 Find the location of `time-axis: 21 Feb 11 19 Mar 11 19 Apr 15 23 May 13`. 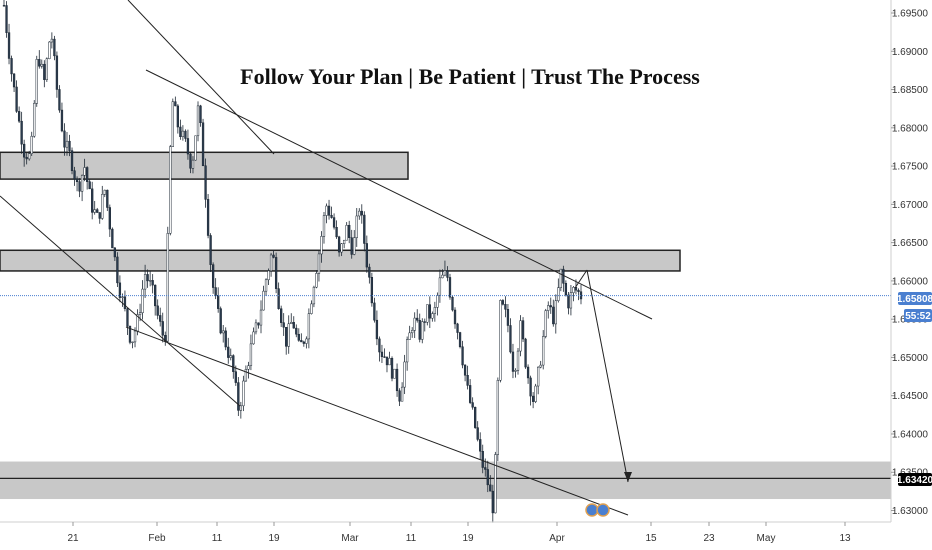

time-axis: 21 Feb 11 19 Mar 11 19 Apr 15 23 May 13 is located at coordinates (445, 532).